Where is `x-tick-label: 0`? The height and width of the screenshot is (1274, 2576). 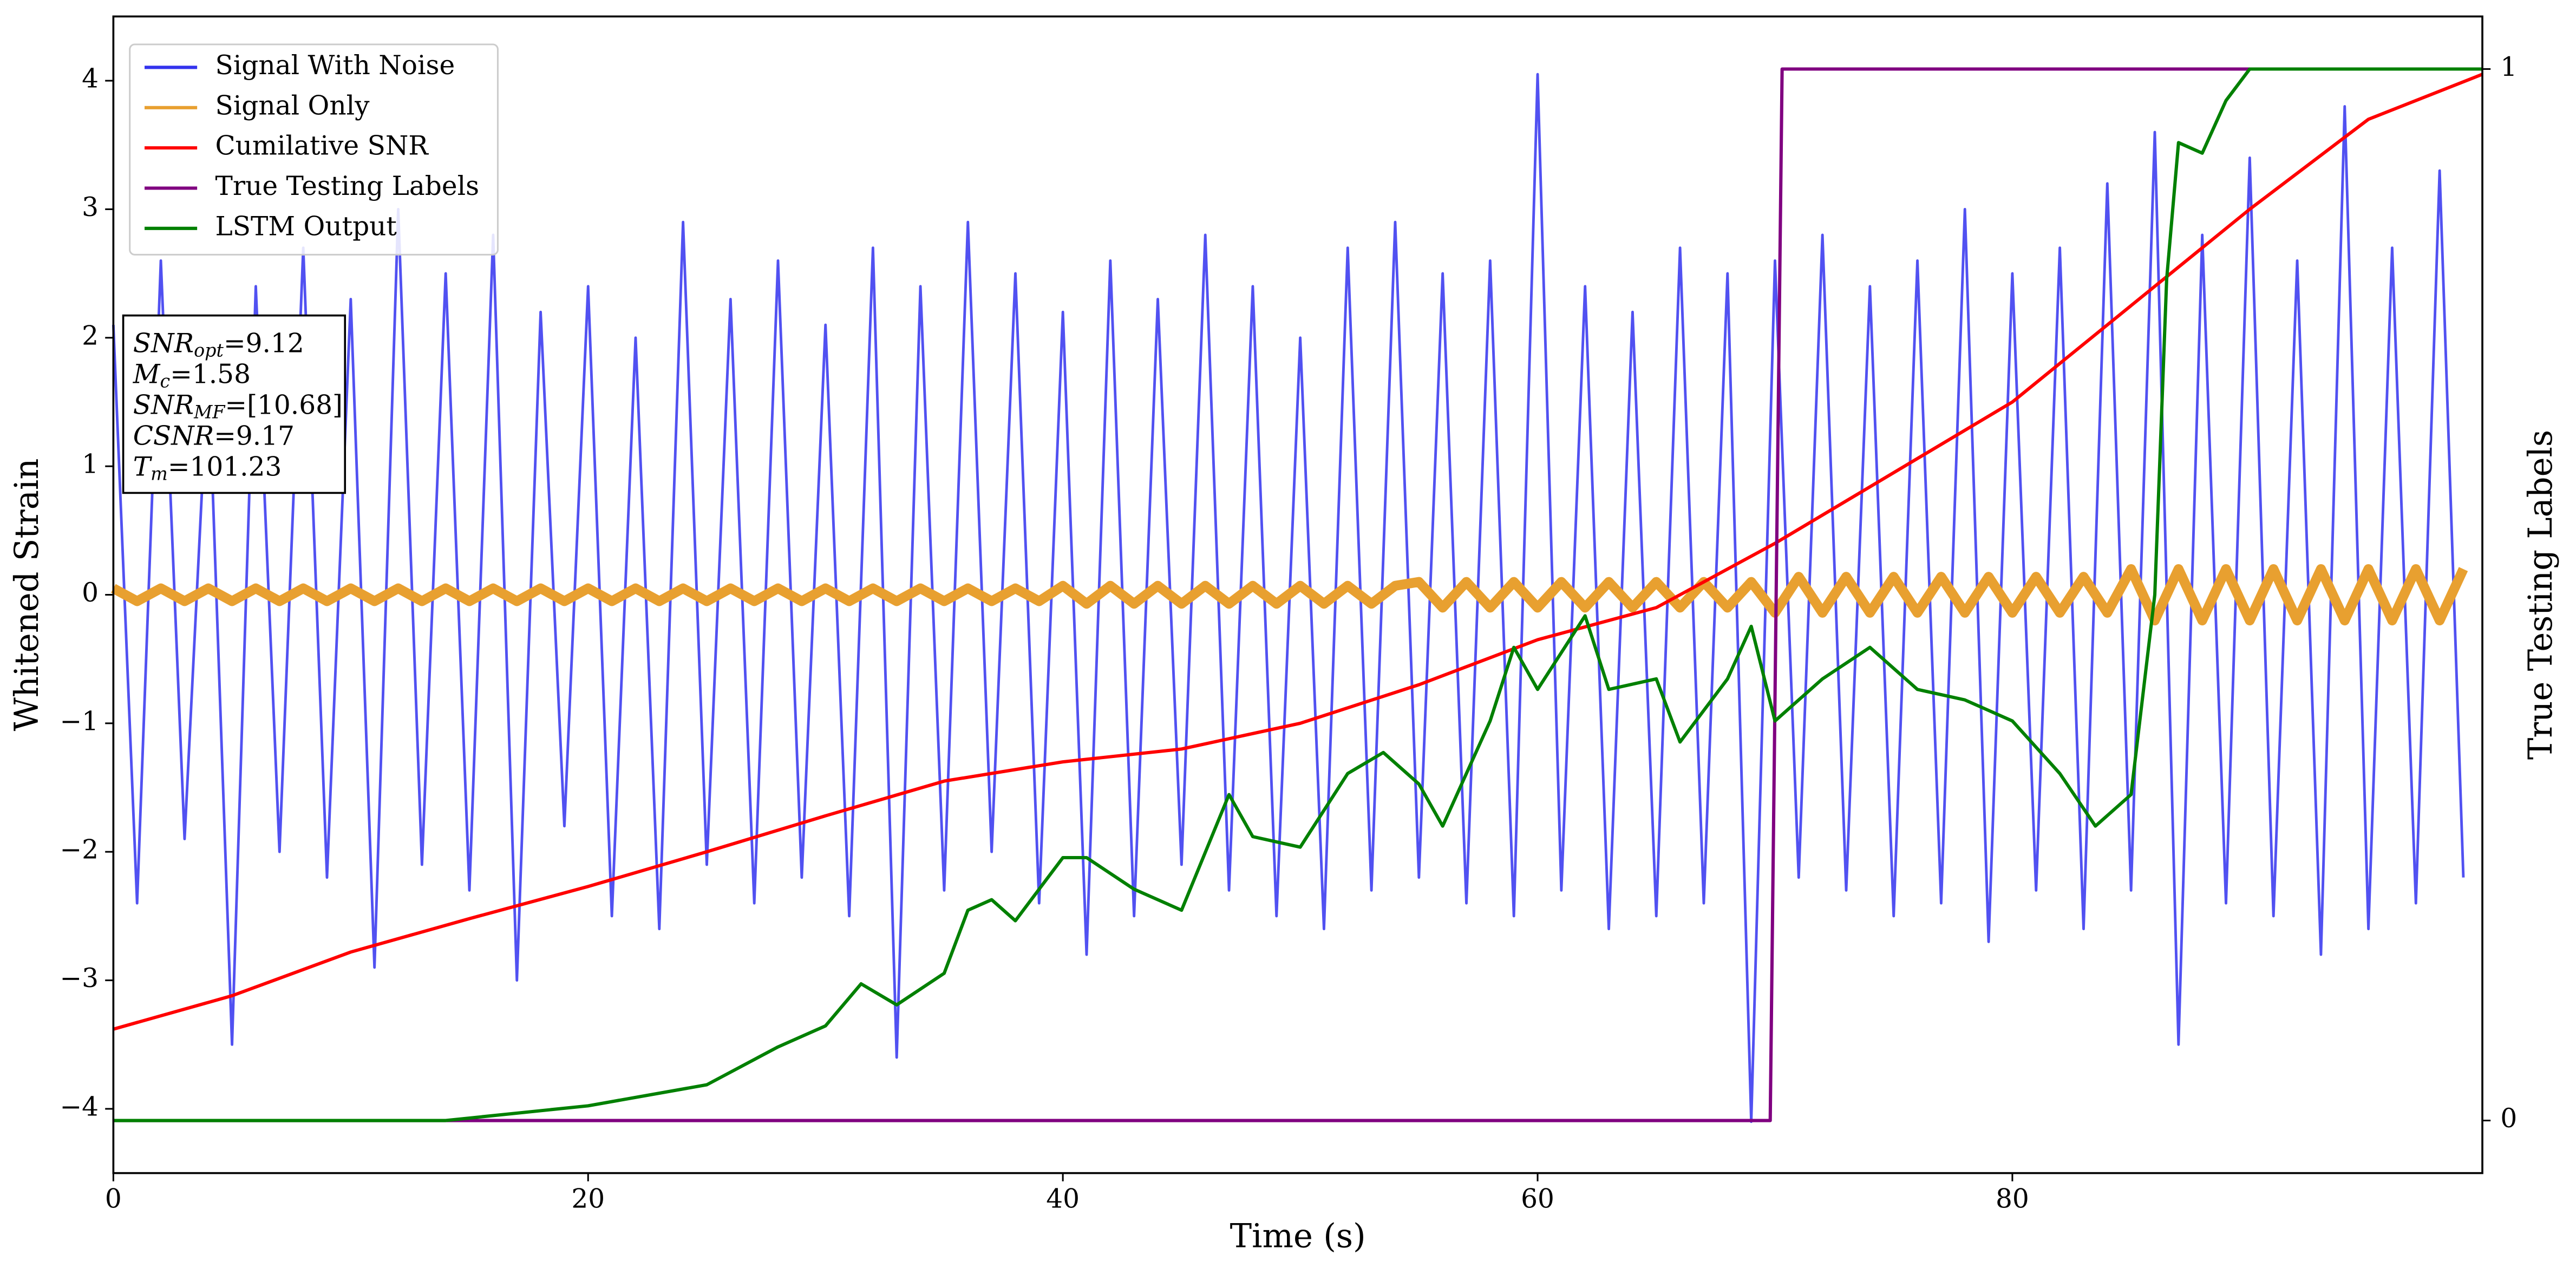 x-tick-label: 0 is located at coordinates (113, 1199).